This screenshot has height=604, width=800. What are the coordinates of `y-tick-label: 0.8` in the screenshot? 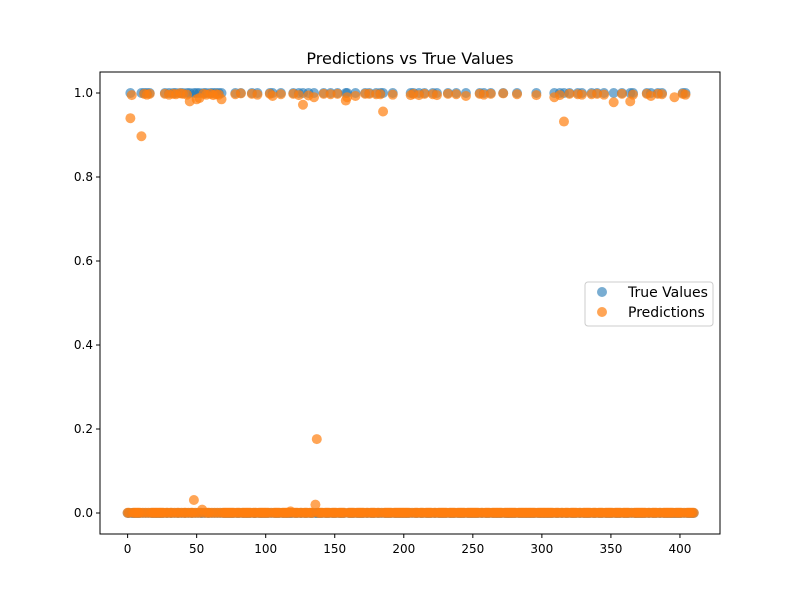 It's located at (83, 177).